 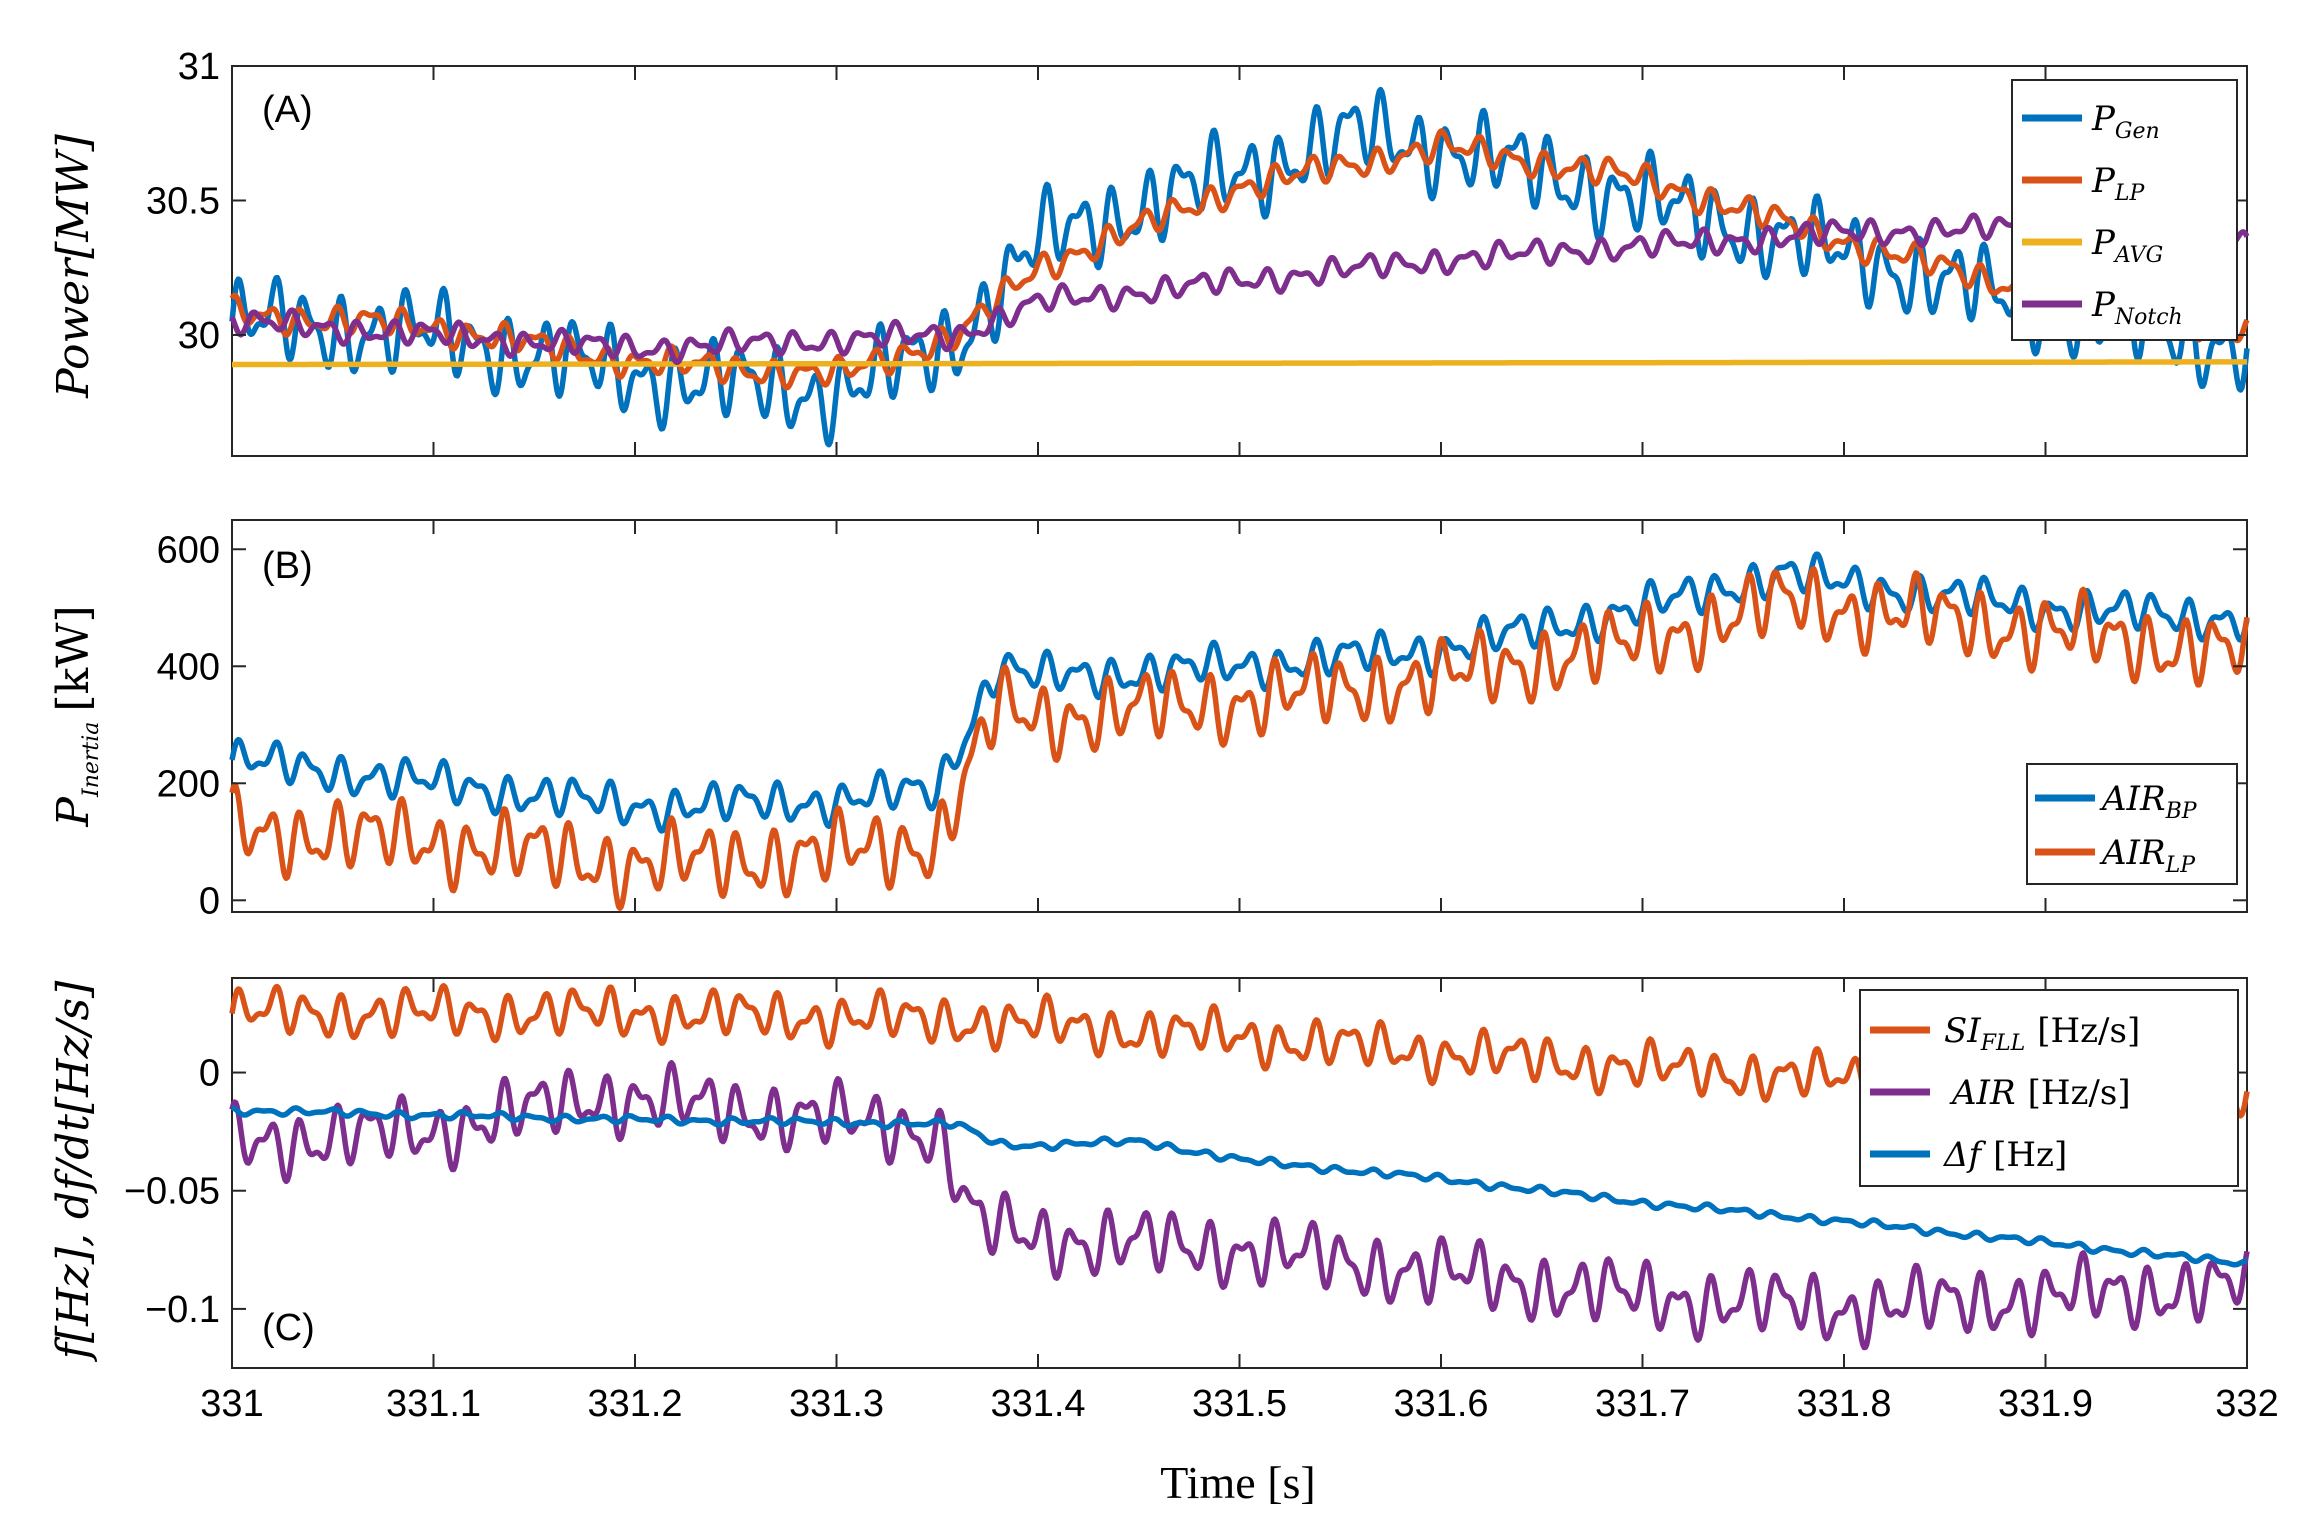 I want to click on x-tick-label: 331.2, so click(x=634, y=1404).